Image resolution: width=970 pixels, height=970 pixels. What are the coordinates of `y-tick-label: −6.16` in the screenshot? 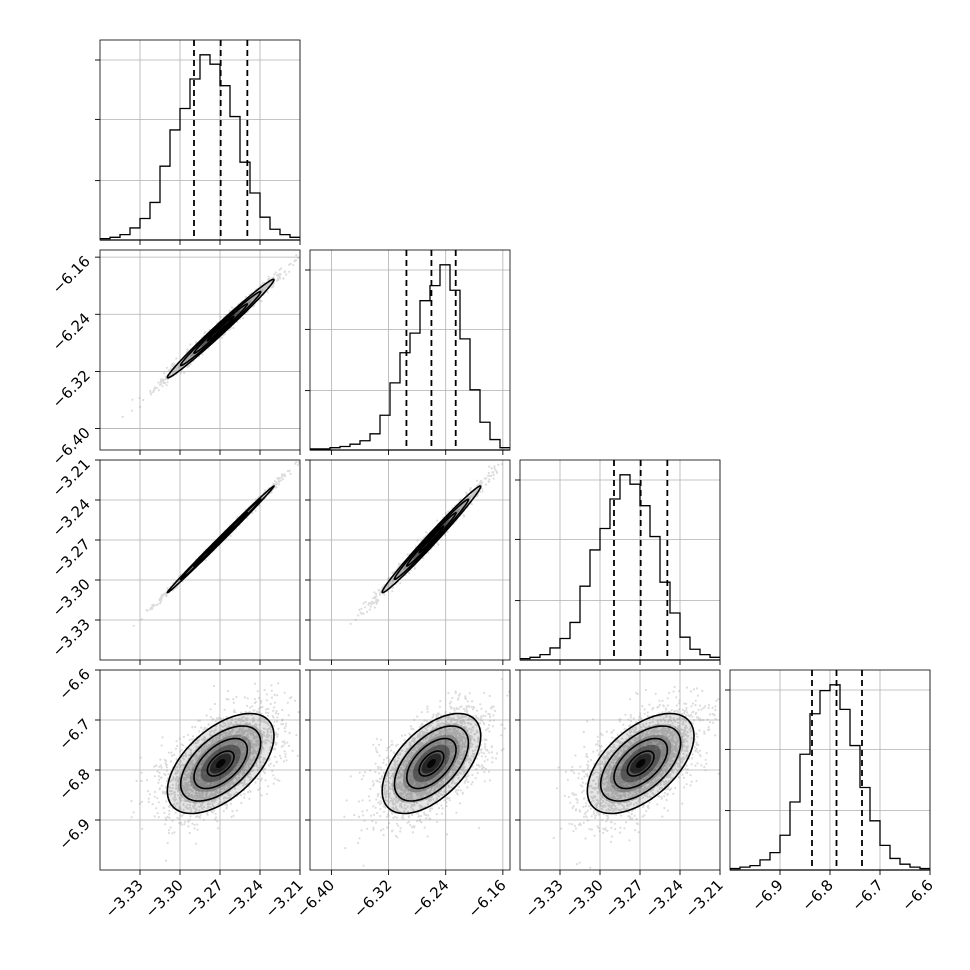 It's located at (71, 274).